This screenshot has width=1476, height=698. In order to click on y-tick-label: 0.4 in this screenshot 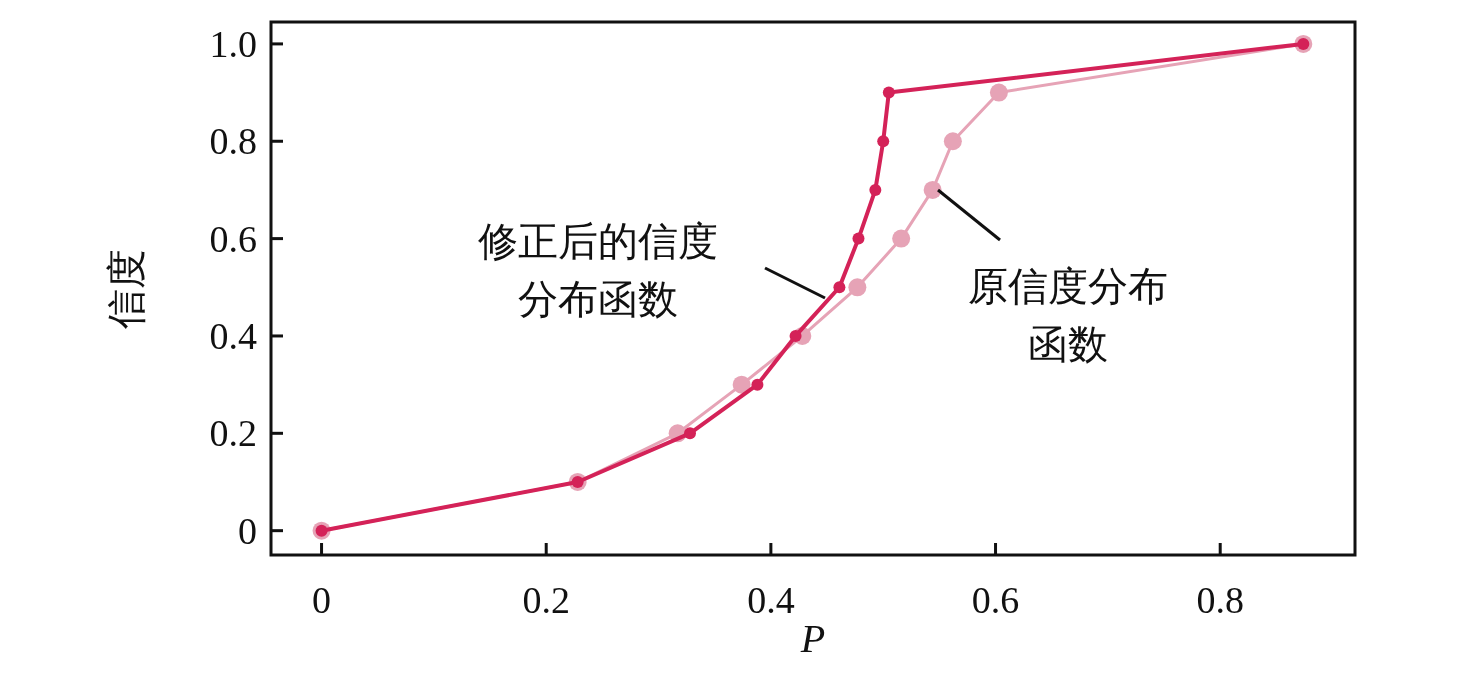, I will do `click(233, 335)`.